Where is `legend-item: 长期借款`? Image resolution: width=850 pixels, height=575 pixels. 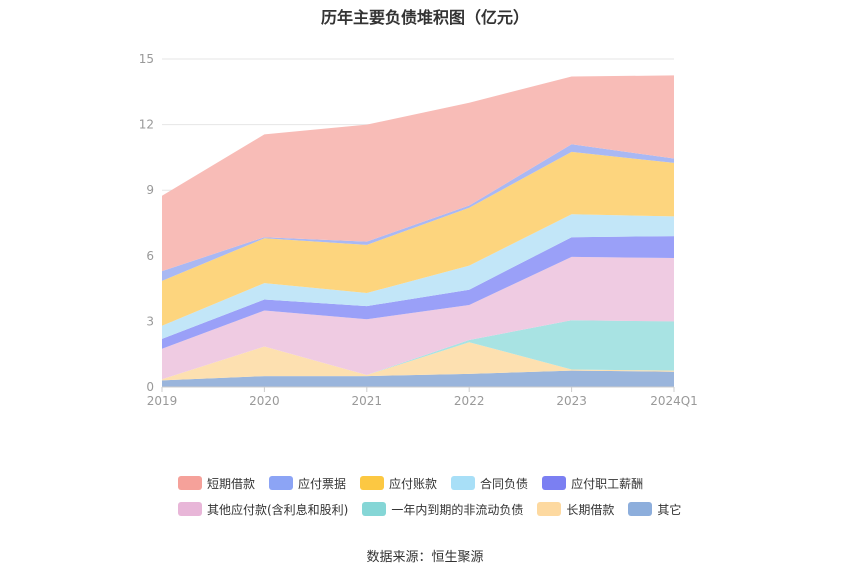
legend-item: 长期借款 is located at coordinates (575, 509).